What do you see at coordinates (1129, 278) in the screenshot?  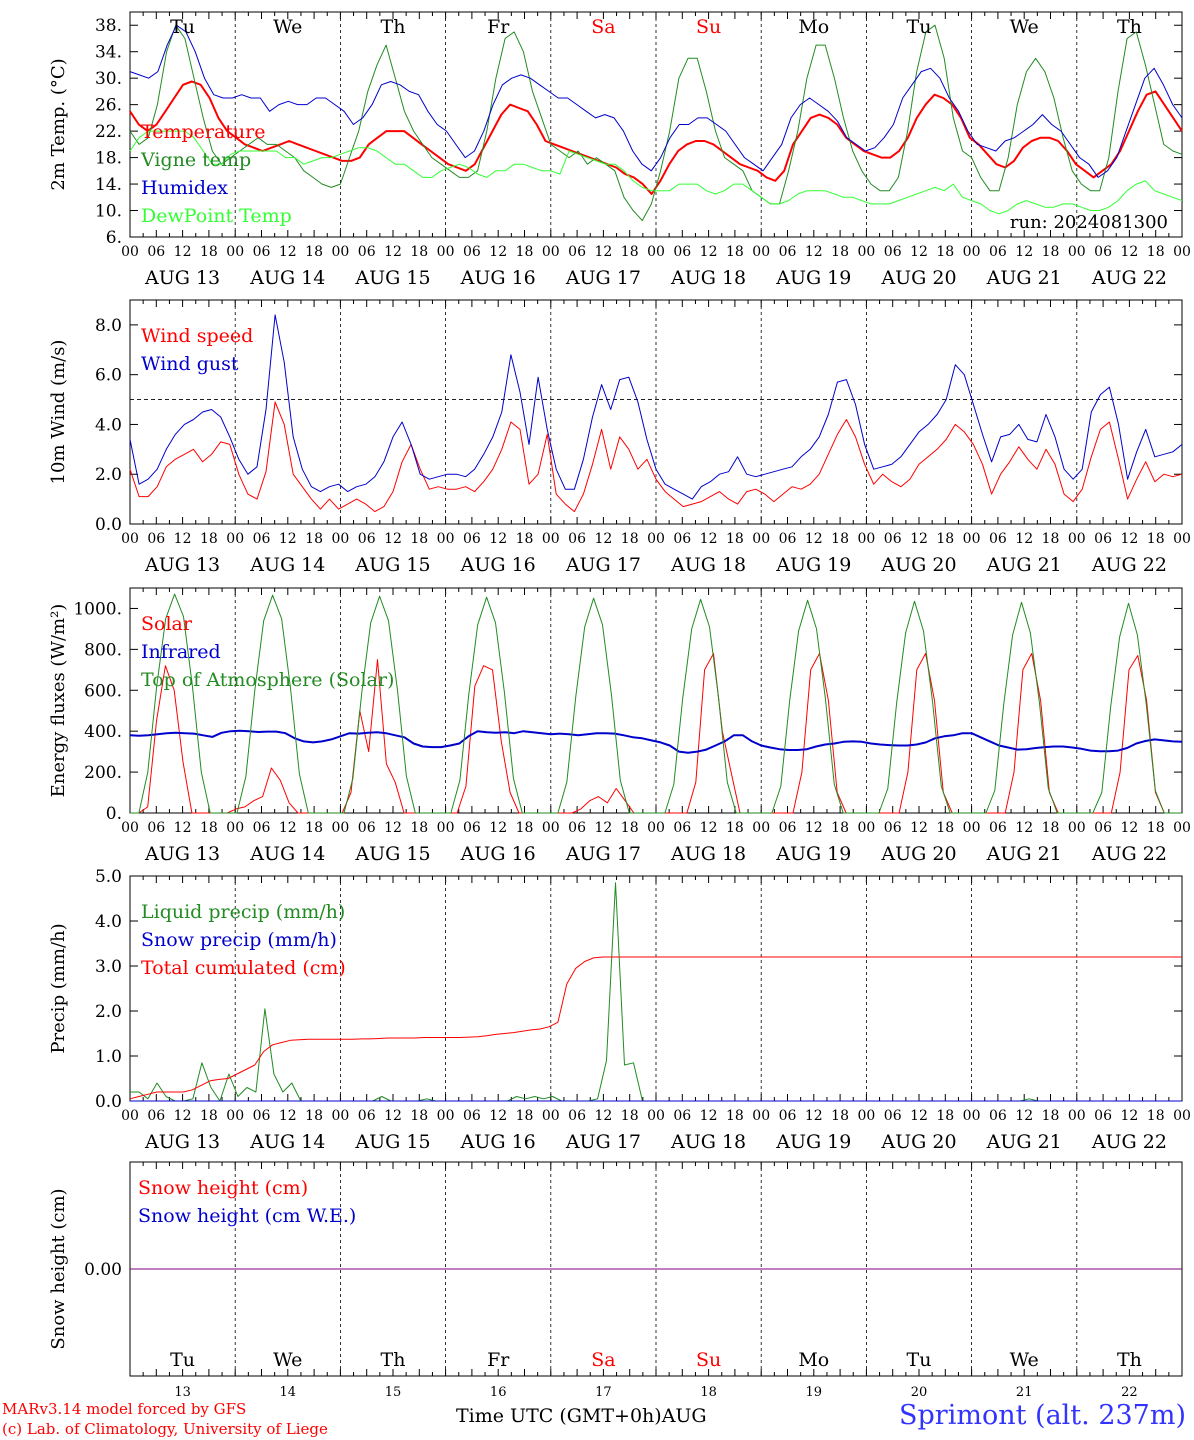 I see `temperature-date-label: AUG 22` at bounding box center [1129, 278].